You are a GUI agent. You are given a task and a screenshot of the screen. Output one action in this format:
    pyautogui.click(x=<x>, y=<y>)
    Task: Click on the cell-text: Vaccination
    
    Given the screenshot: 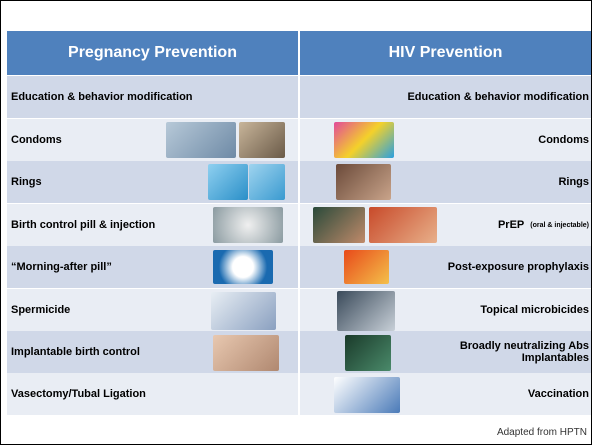 What is the action you would take?
    pyautogui.click(x=558, y=394)
    